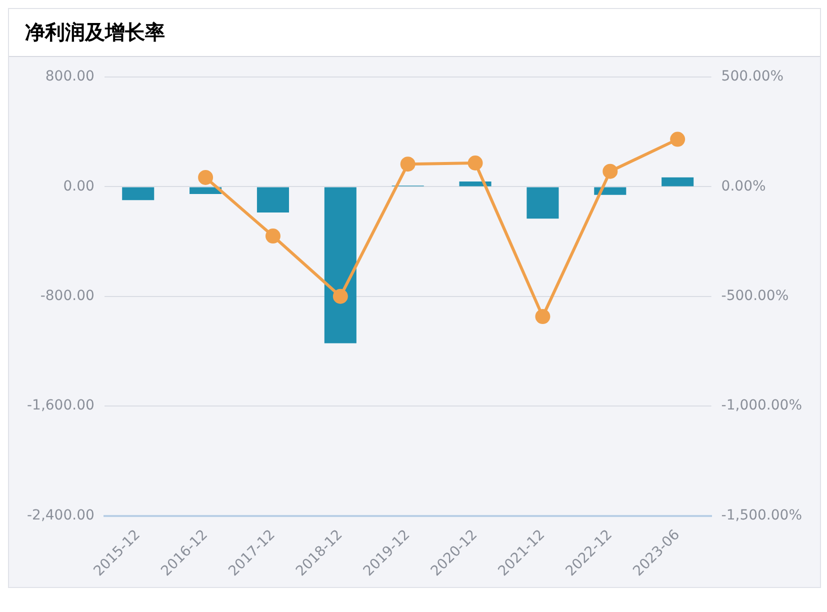 The height and width of the screenshot is (612, 827). Describe the element at coordinates (60, 515) in the screenshot. I see `y-tick-label: -2,400.00` at that location.